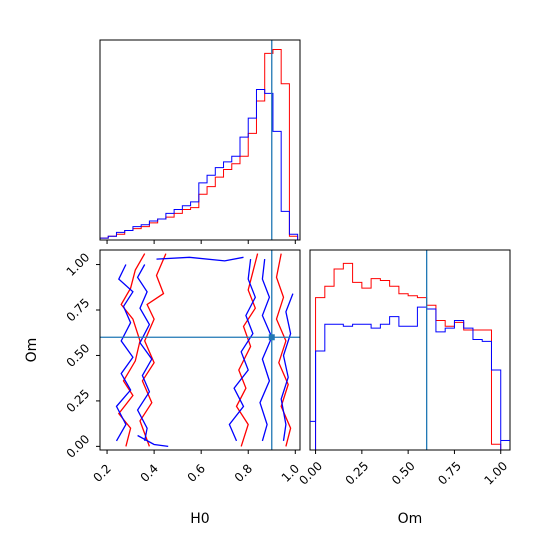 This screenshot has height=554, width=550. What do you see at coordinates (496, 473) in the screenshot?
I see `om-x-tick-label: 1.00` at bounding box center [496, 473].